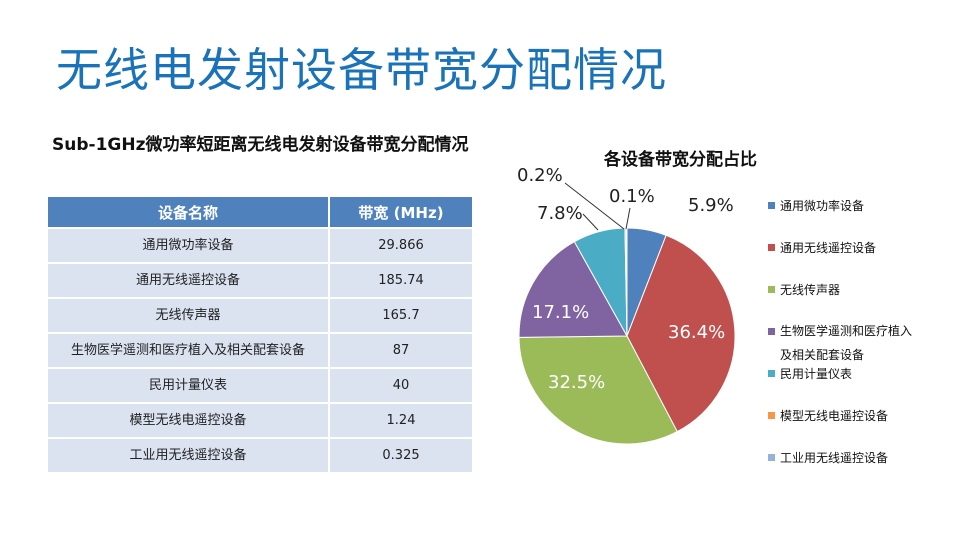 The height and width of the screenshot is (540, 960). I want to click on legend-label: 模型无线电遥控设备, so click(834, 416).